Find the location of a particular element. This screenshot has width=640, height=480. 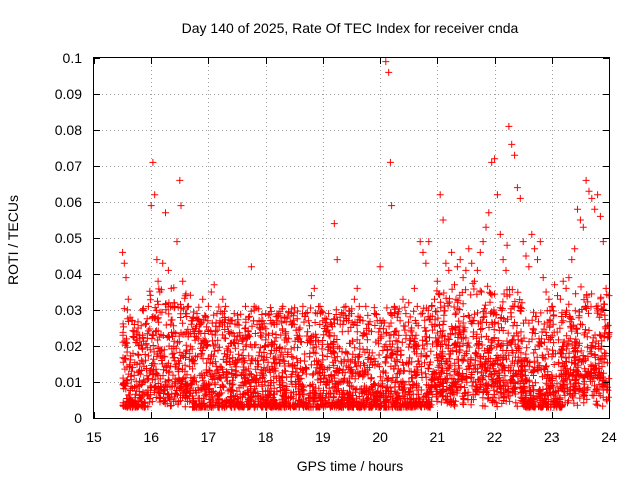

y-tick-label: 0.1 is located at coordinates (73, 58).